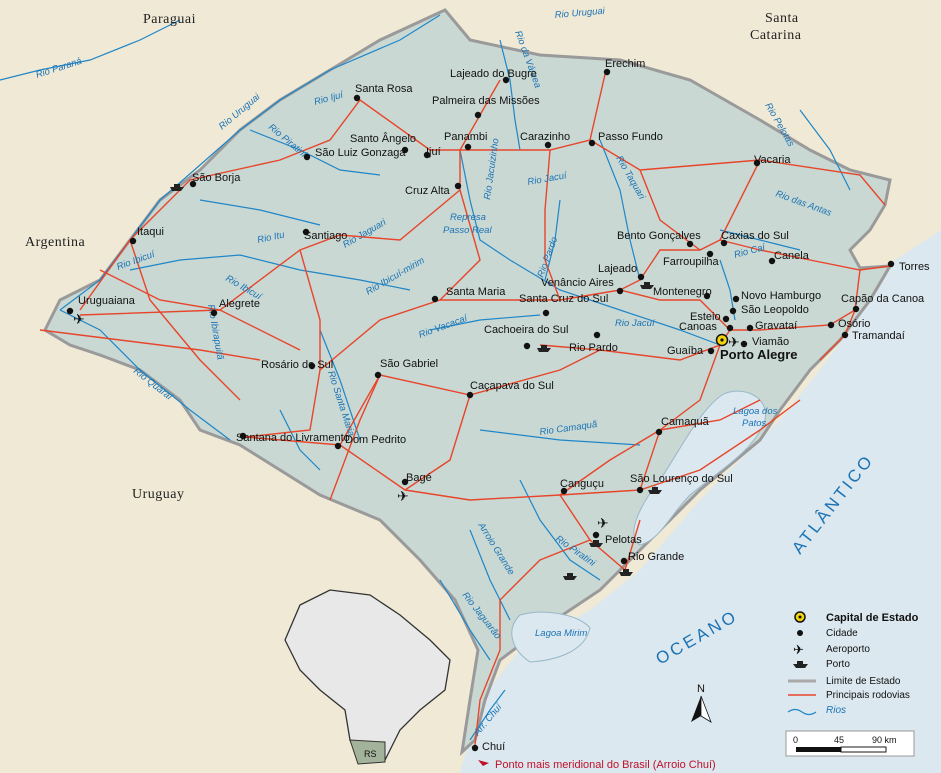 The height and width of the screenshot is (773, 941). I want to click on city-label: Santana do Livramento, so click(293, 438).